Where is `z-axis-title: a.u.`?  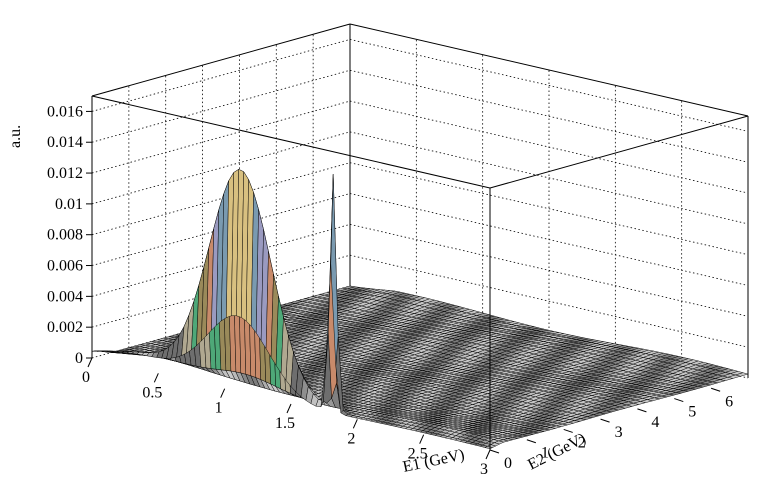 z-axis-title: a.u. is located at coordinates (15, 136).